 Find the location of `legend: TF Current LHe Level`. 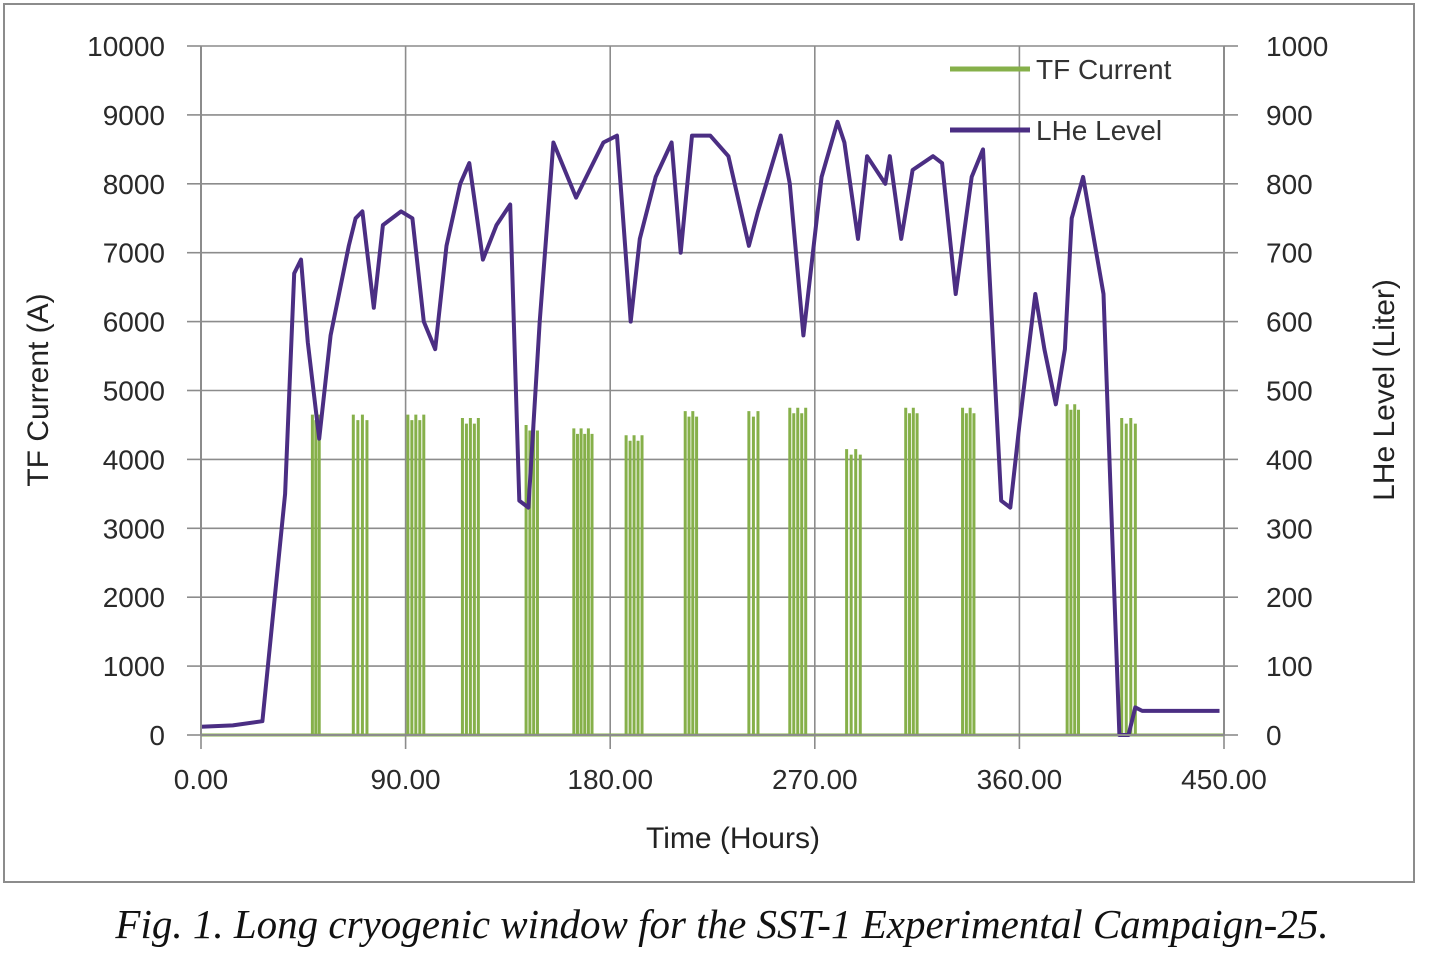

legend: TF Current LHe Level is located at coordinates (1061, 100).